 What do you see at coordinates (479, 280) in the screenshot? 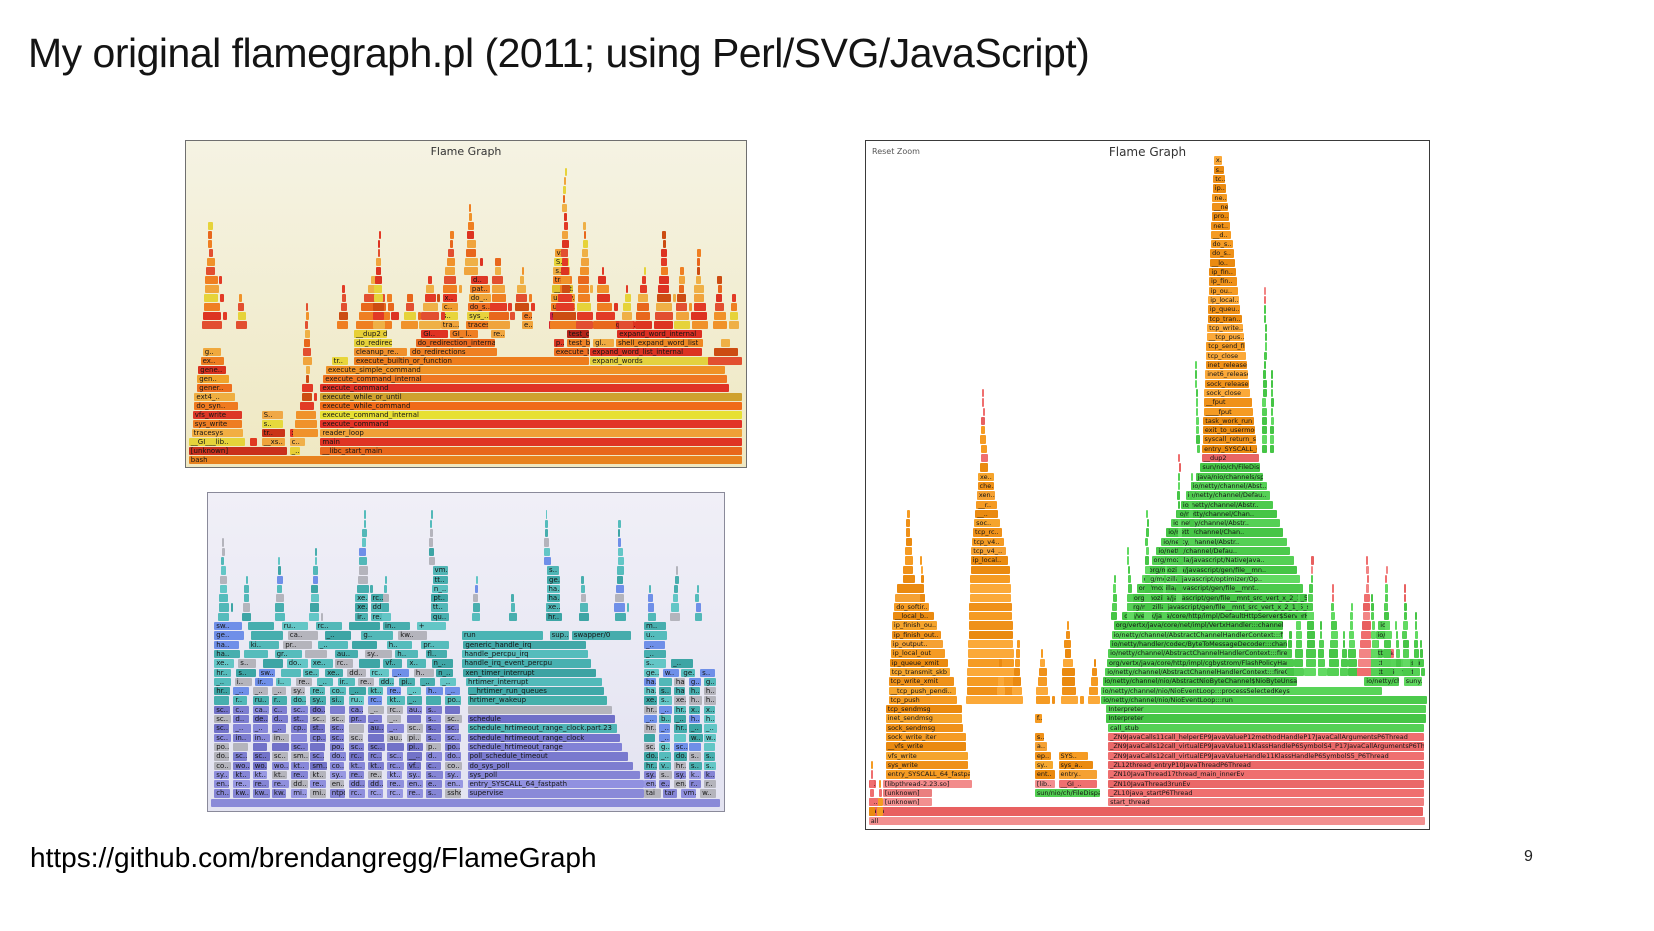
I see `flame-frame: d..` at bounding box center [479, 280].